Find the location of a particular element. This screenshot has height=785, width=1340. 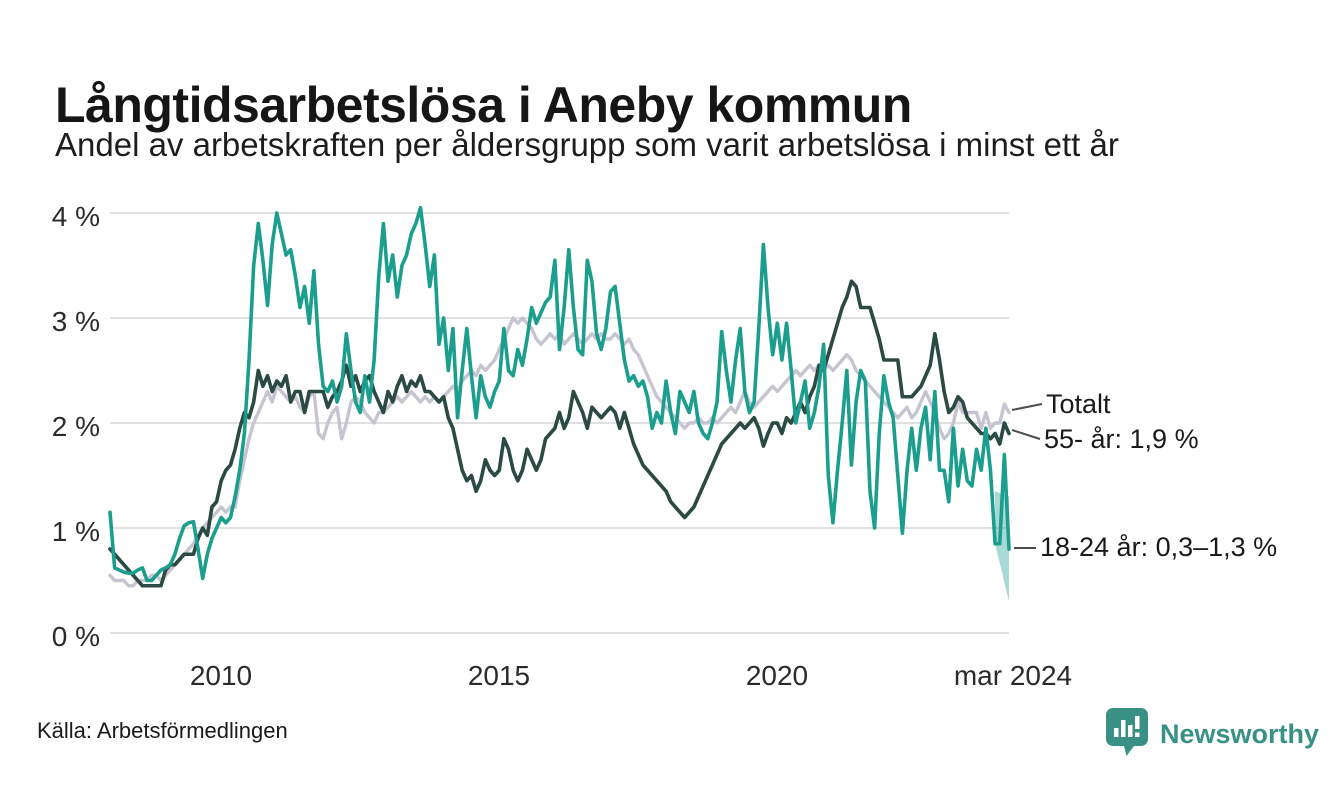

y-tick-0: 0 % is located at coordinates (75, 636).